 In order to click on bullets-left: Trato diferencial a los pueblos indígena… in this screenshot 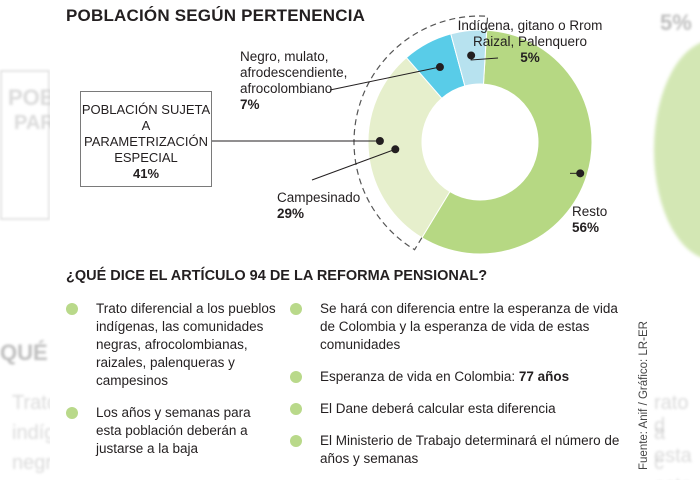, I will do `click(171, 386)`.